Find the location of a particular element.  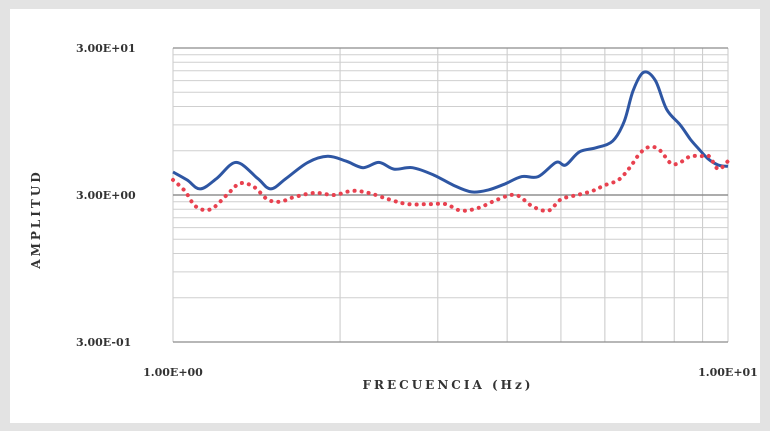

y-tick-label: 3.00E-01 is located at coordinates (103, 342).